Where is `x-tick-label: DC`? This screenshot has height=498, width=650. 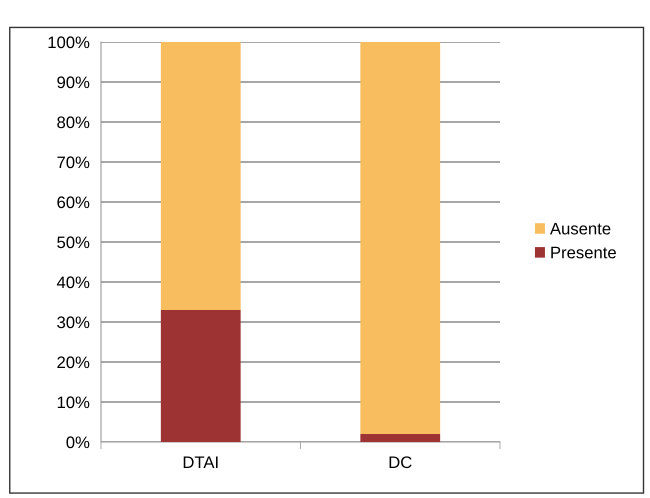
x-tick-label: DC is located at coordinates (401, 462).